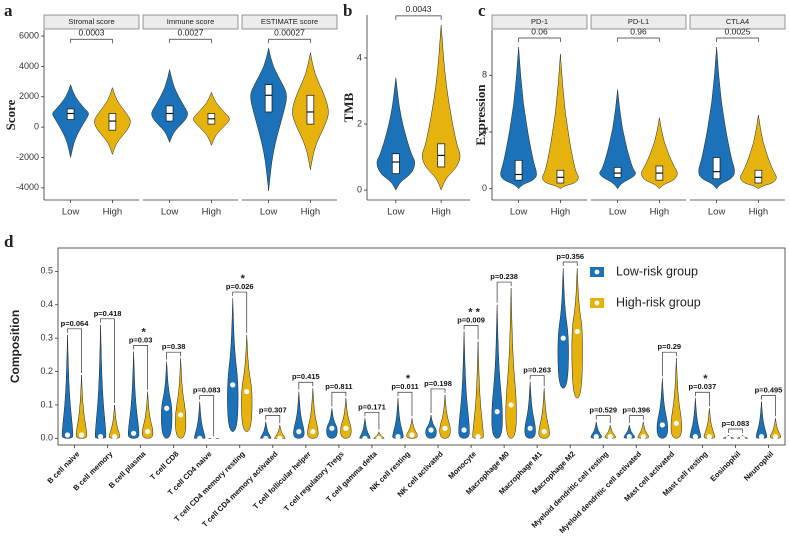 Image resolution: width=789 pixels, height=550 pixels. Describe the element at coordinates (504, 276) in the screenshot. I see `p-value: p=0.238` at that location.